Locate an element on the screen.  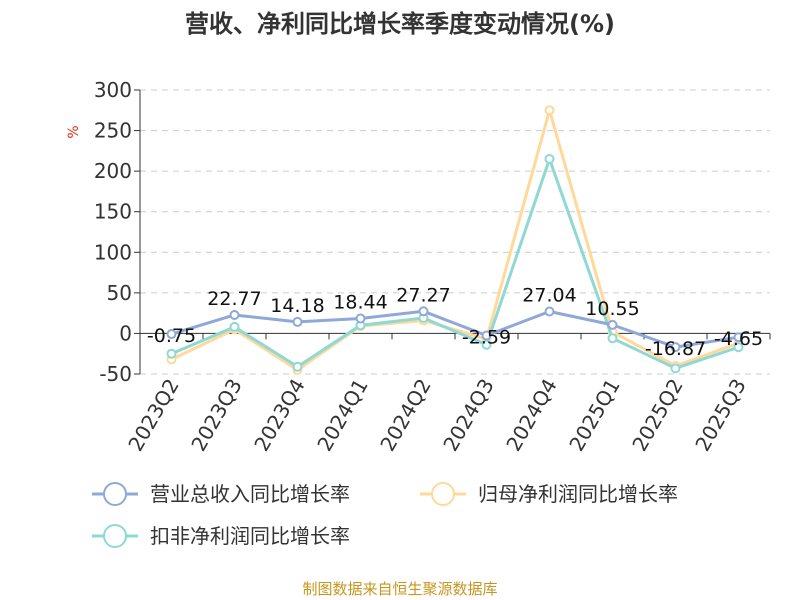
legend-label: 扣非净利润同比增长率 is located at coordinates (250, 536).